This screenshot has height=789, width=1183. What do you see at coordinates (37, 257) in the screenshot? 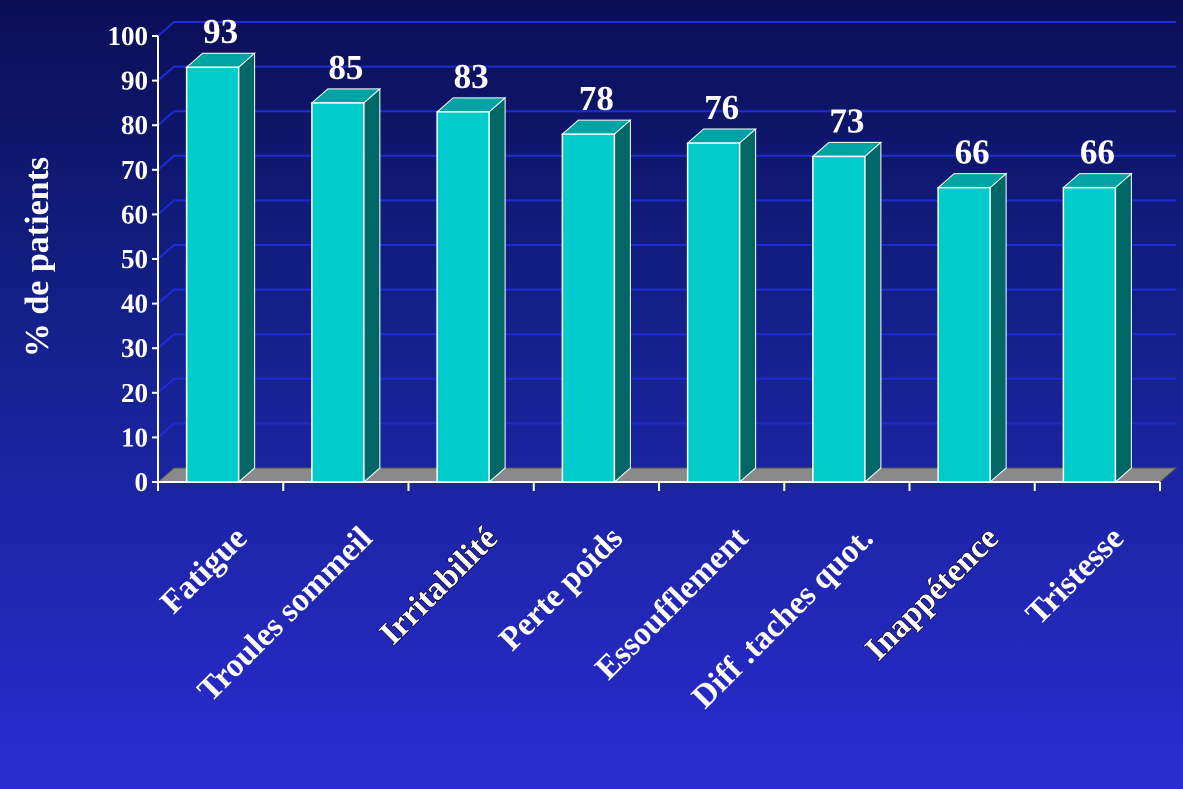
I see `y-axis-label: % de patients` at bounding box center [37, 257].